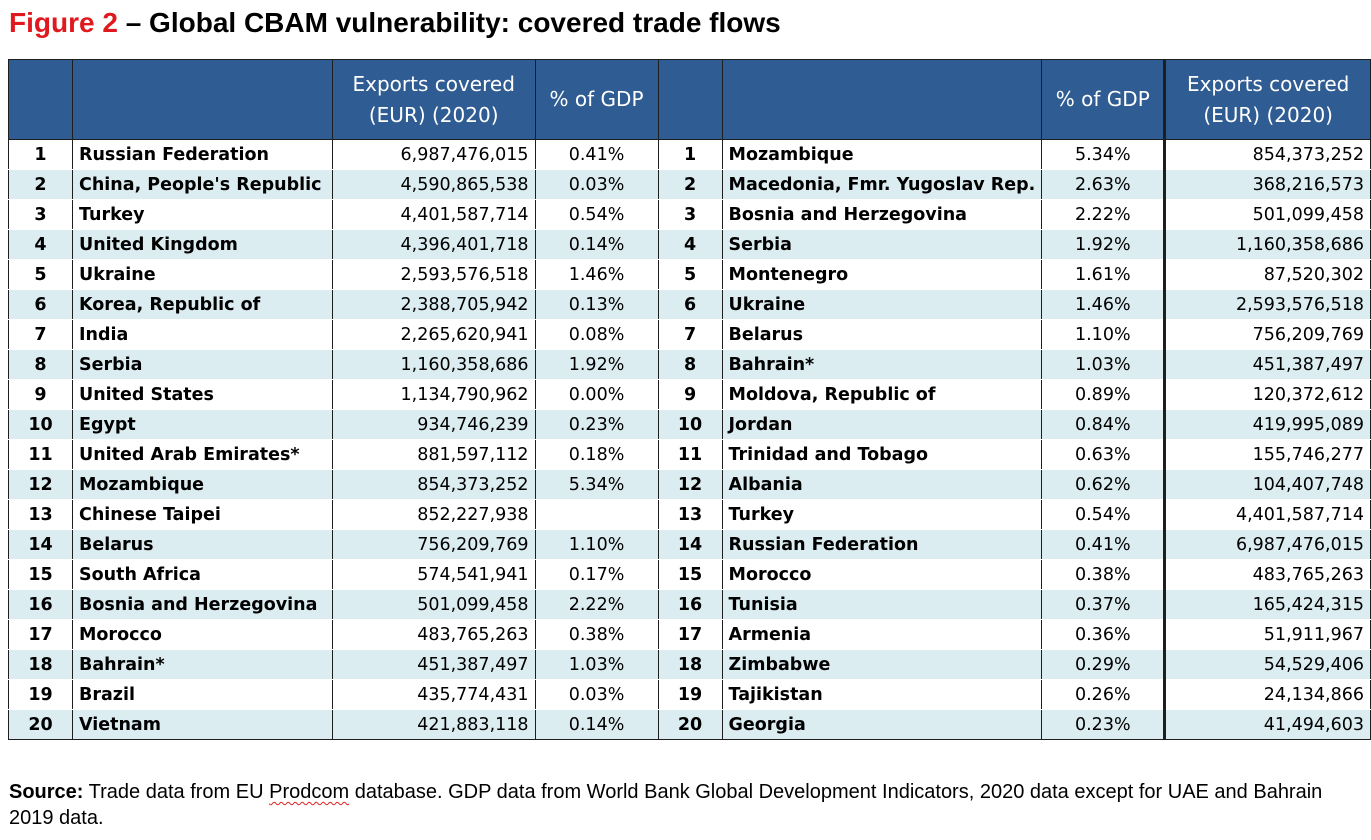  What do you see at coordinates (1103, 99) in the screenshot?
I see `header-gdp-right: % of GDP` at bounding box center [1103, 99].